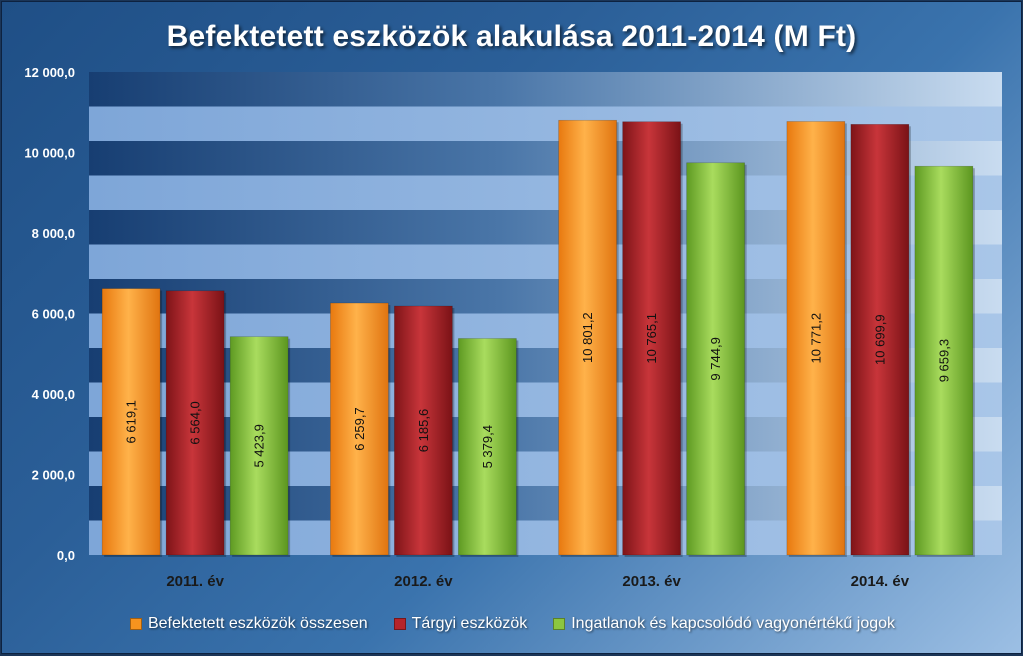  What do you see at coordinates (53, 475) in the screenshot?
I see `y-tick-label: 2 000,0` at bounding box center [53, 475].